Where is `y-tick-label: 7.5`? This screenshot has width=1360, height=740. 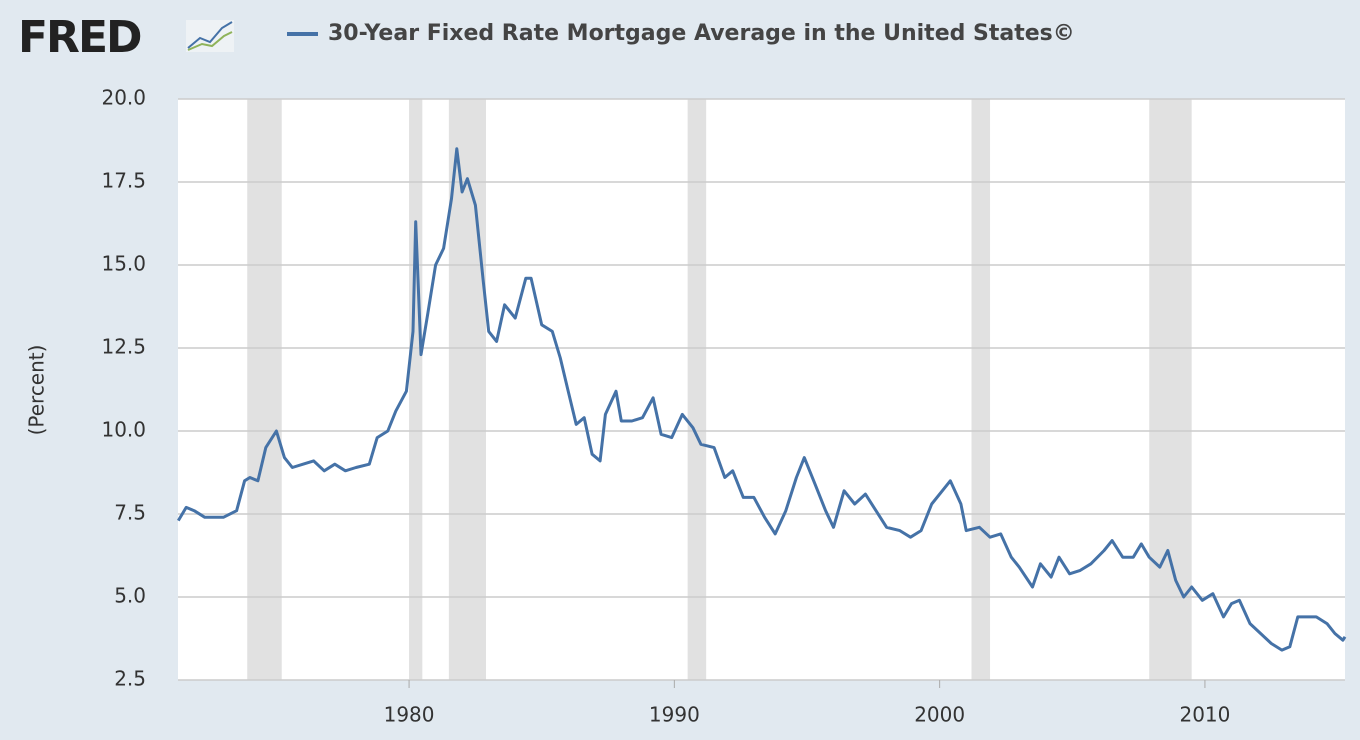
y-tick-label: 7.5 is located at coordinates (130, 513).